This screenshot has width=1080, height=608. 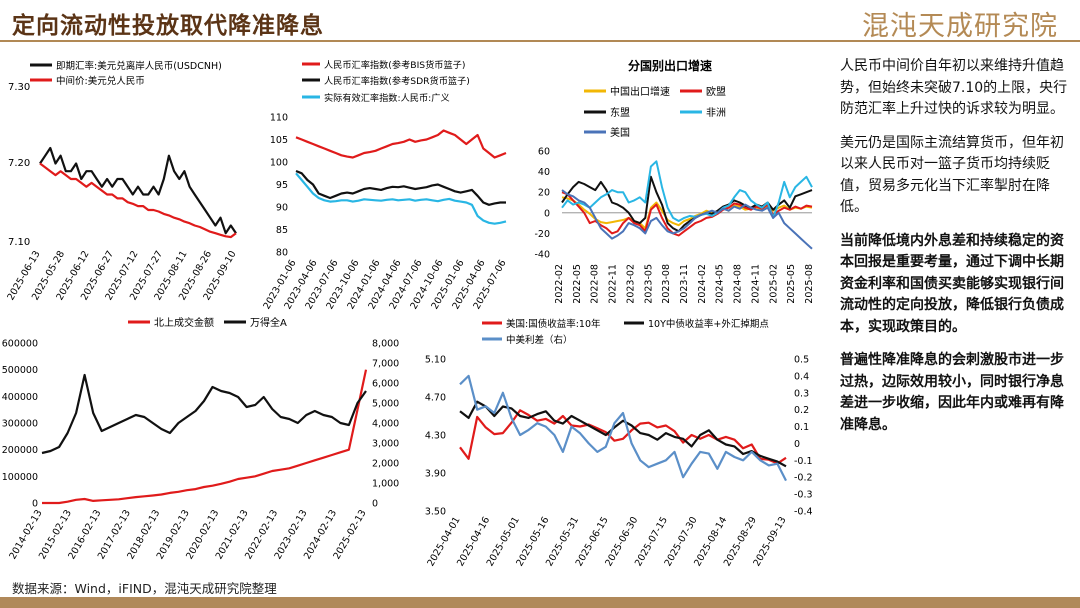 I want to click on nb-legend: 北上成交金额 万得全A, so click(x=207, y=322).